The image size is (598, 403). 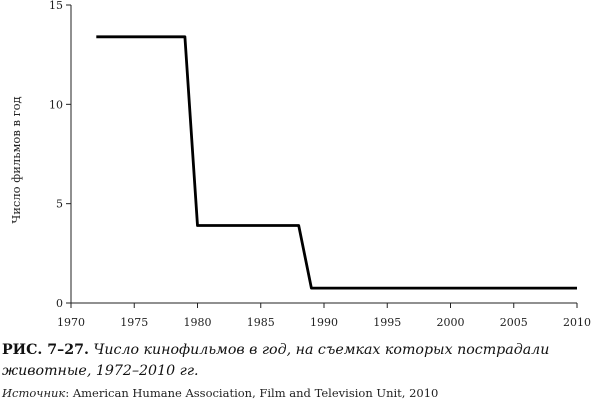 I want to click on y-tick-label: 0, so click(x=59, y=303).